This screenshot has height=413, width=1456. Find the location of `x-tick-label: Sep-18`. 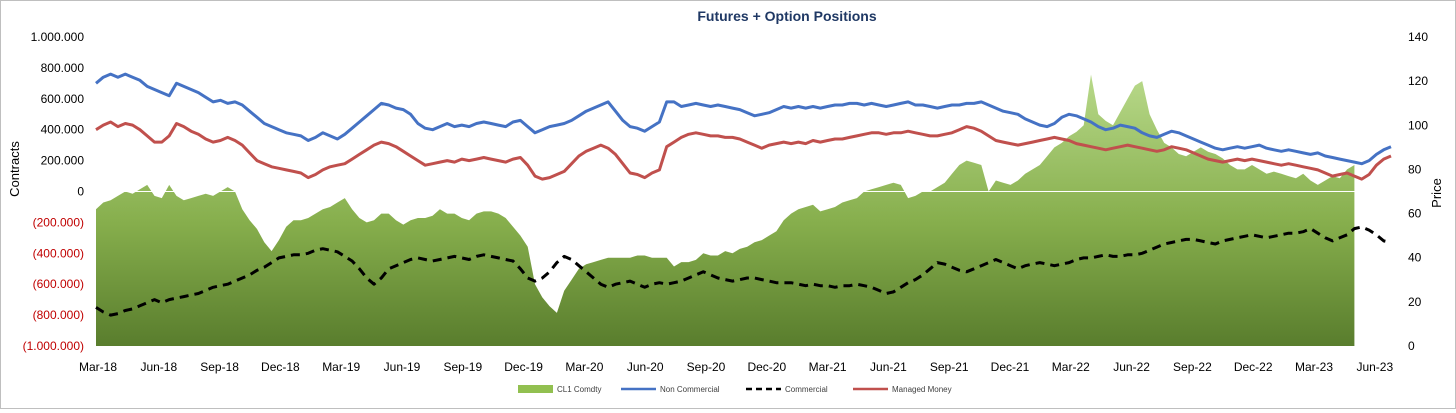

x-tick-label: Sep-18 is located at coordinates (219, 367).